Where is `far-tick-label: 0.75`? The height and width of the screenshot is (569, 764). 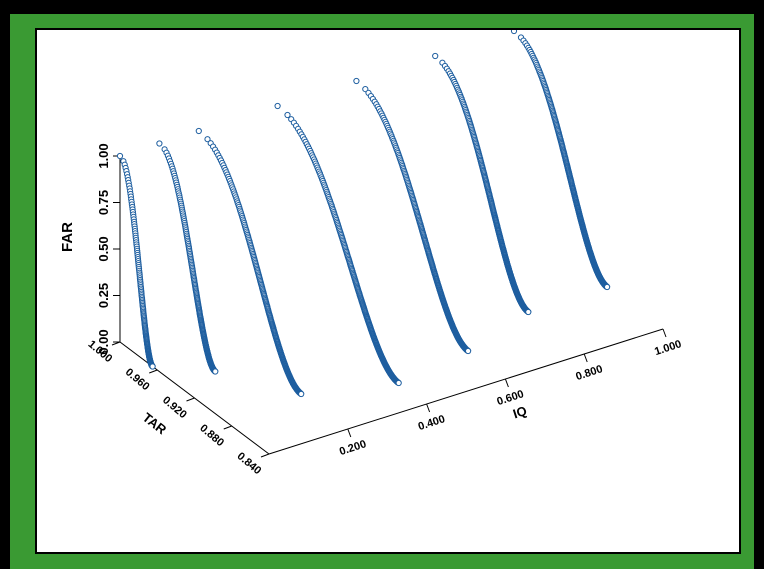 far-tick-label: 0.75 is located at coordinates (103, 202).